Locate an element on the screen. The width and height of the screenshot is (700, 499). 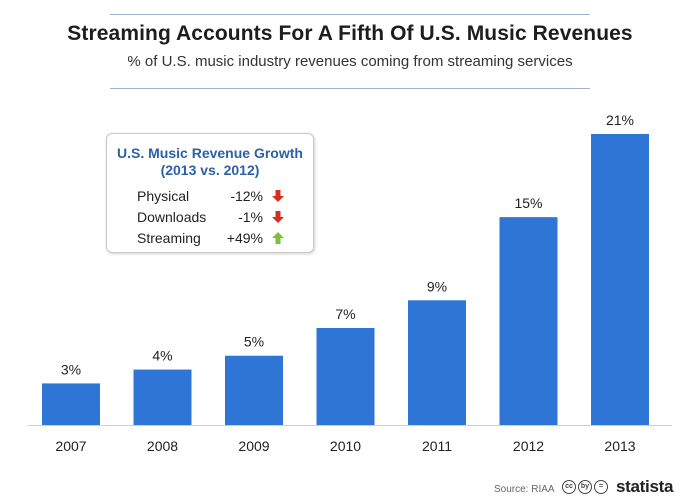
x-tick-label-2009: 2009 is located at coordinates (253, 446).